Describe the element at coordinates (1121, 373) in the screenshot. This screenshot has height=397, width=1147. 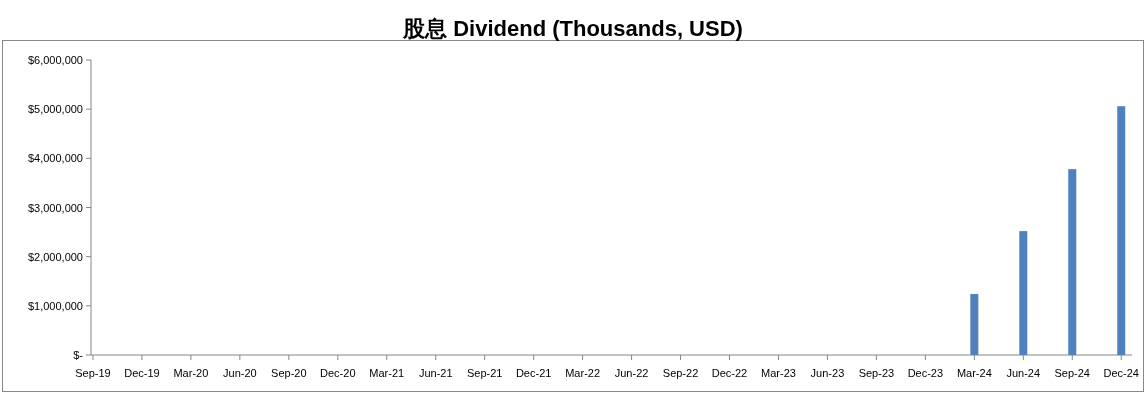
I see `x-tick-label: Dec-24` at that location.